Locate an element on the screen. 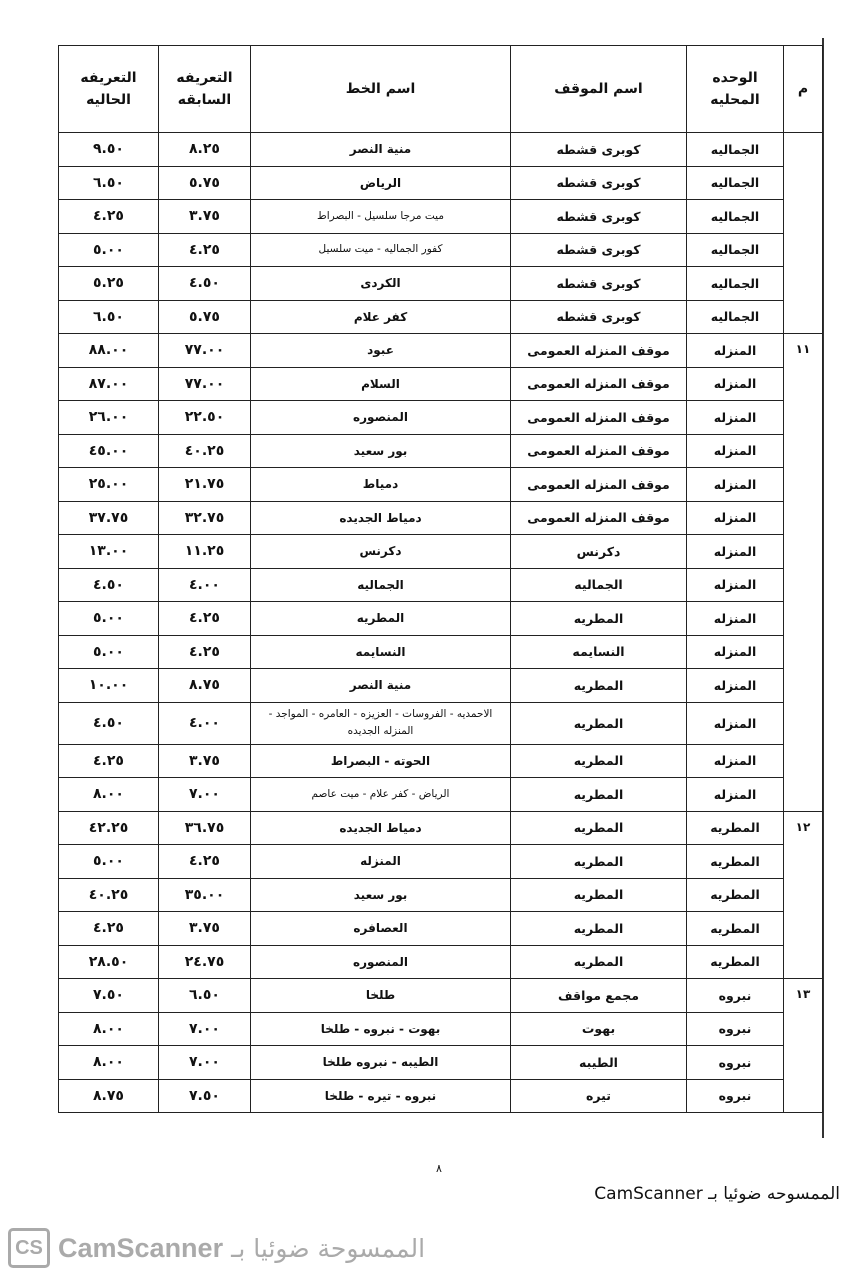 The image size is (864, 1280). current-fare-cell: ٤٥.٠٠ is located at coordinates (108, 450).